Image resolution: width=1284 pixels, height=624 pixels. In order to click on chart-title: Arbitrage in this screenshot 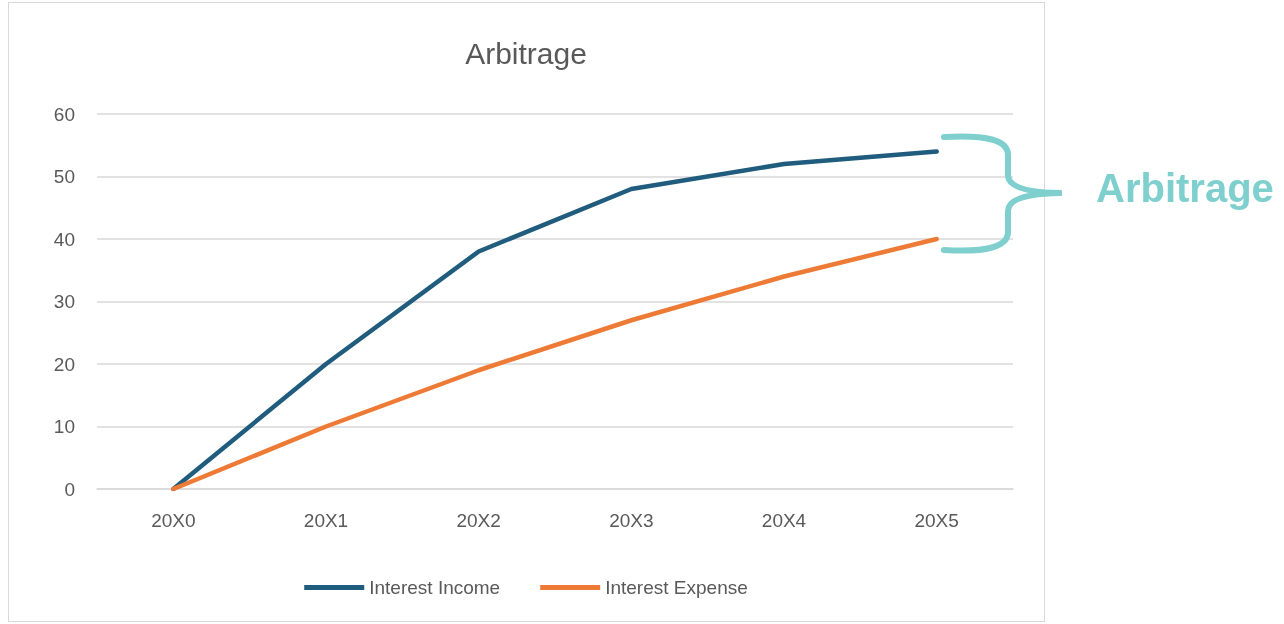, I will do `click(526, 53)`.